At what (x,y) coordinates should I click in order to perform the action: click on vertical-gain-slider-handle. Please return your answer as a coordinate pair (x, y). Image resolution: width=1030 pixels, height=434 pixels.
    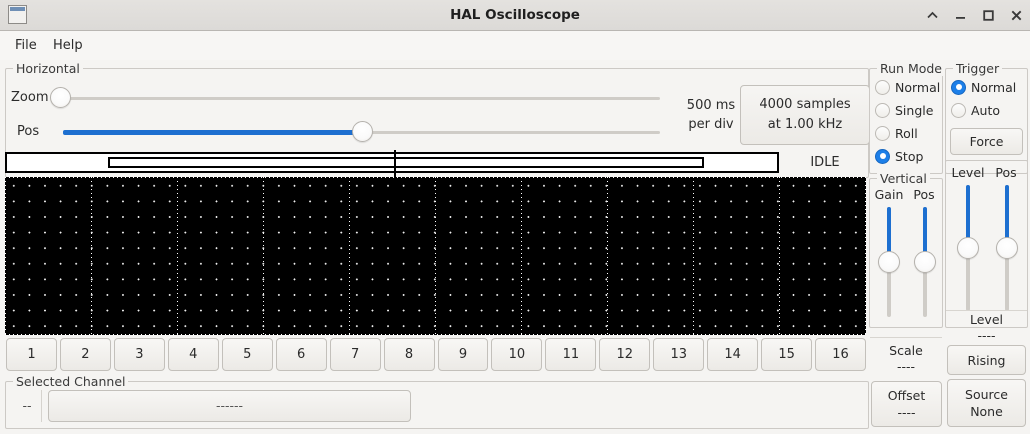
    Looking at the image, I should click on (889, 262).